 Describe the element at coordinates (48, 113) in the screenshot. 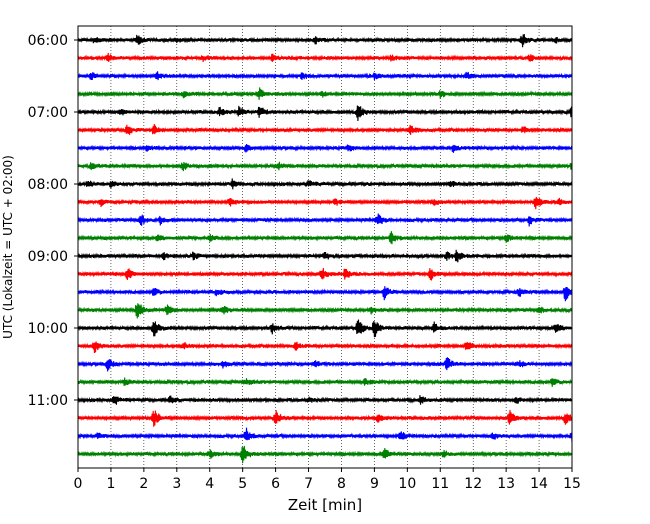

I see `y-tick-label: 07:00` at that location.